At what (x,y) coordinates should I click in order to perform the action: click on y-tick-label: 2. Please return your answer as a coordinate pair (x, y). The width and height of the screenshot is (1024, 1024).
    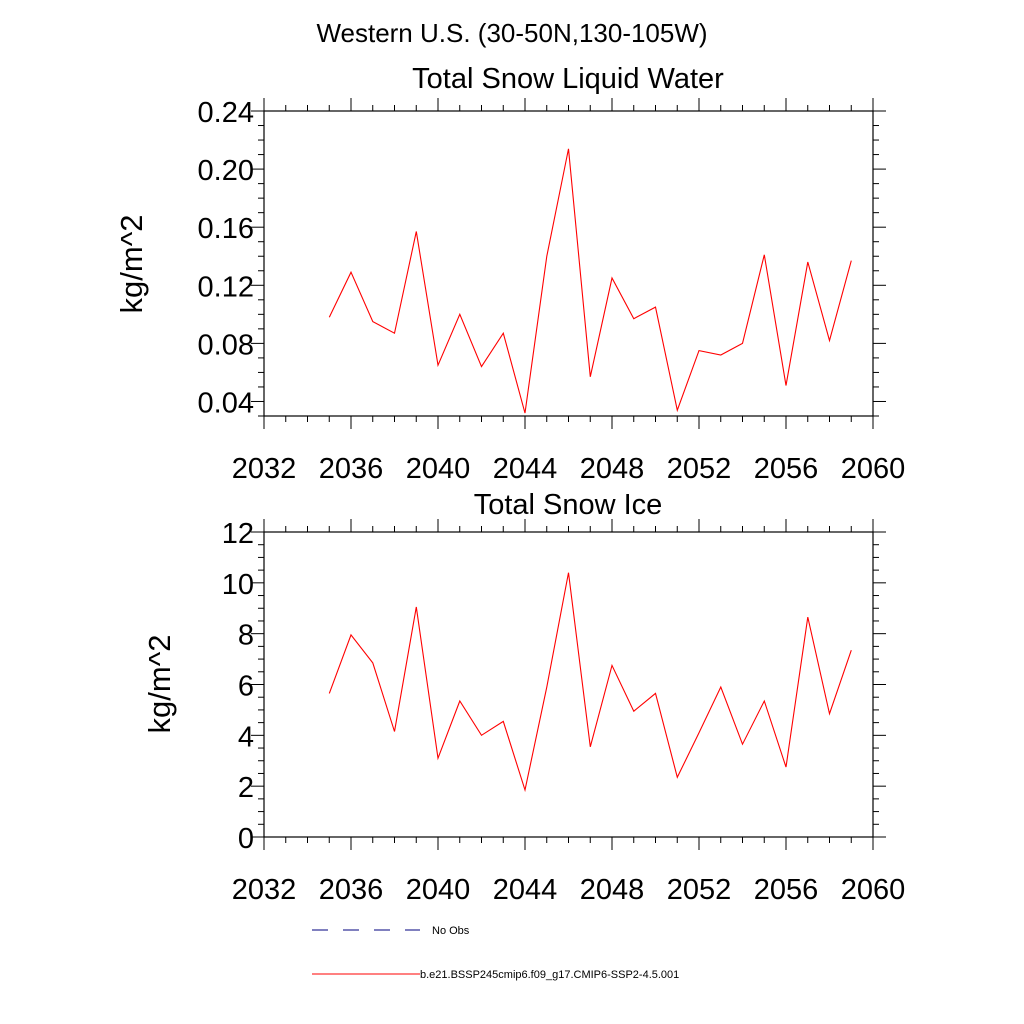
    Looking at the image, I should click on (246, 788).